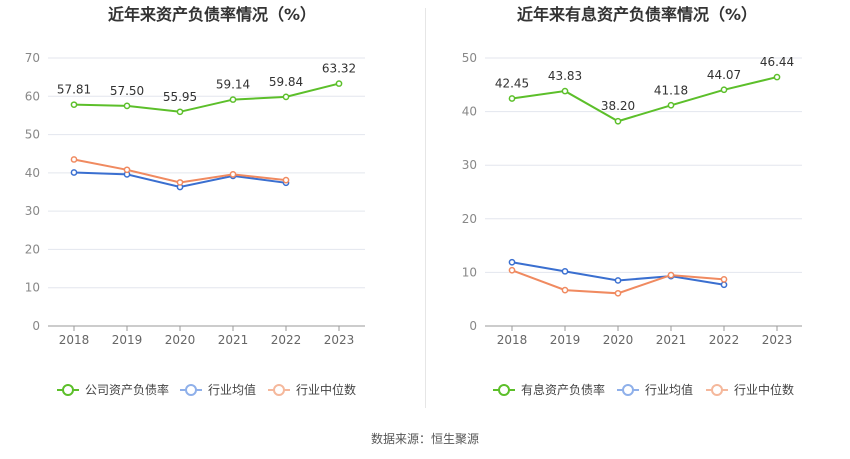  What do you see at coordinates (777, 62) in the screenshot?
I see `data-label: 46.44` at bounding box center [777, 62].